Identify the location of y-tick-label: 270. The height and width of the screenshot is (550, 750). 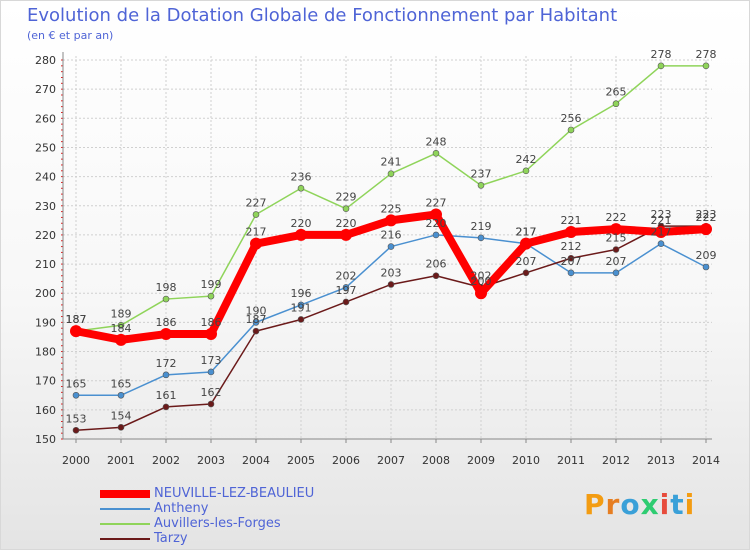
(45, 89).